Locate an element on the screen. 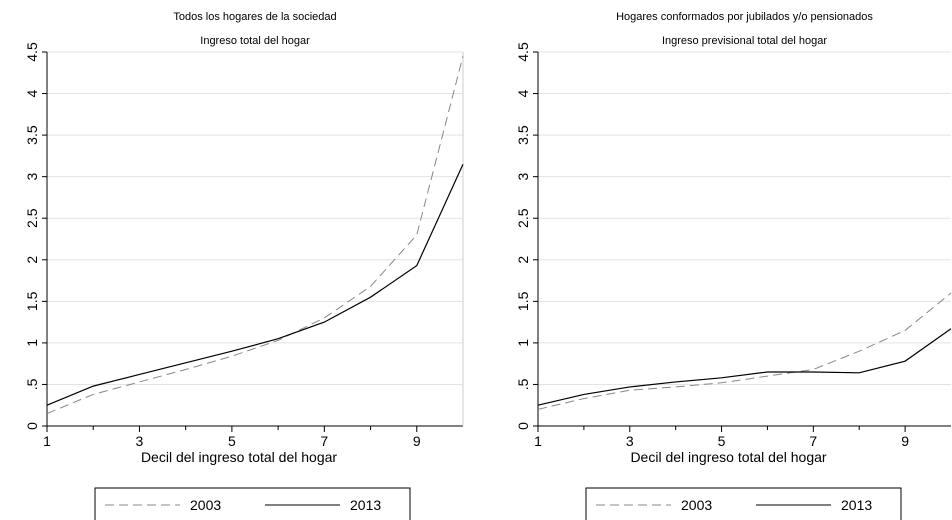  chart-subtitle: Ingreso previsional total del hogar is located at coordinates (744, 41).